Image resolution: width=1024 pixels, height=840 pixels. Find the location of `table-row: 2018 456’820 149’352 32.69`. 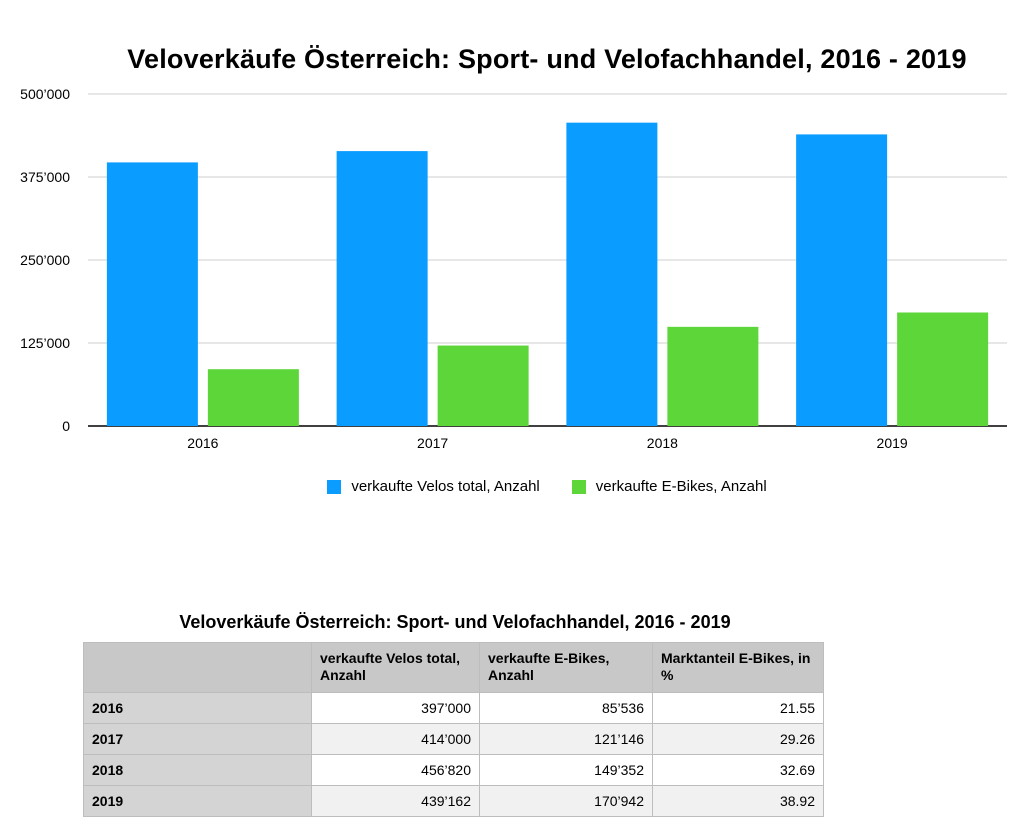

table-row: 2018 456’820 149’352 32.69 is located at coordinates (453, 770).